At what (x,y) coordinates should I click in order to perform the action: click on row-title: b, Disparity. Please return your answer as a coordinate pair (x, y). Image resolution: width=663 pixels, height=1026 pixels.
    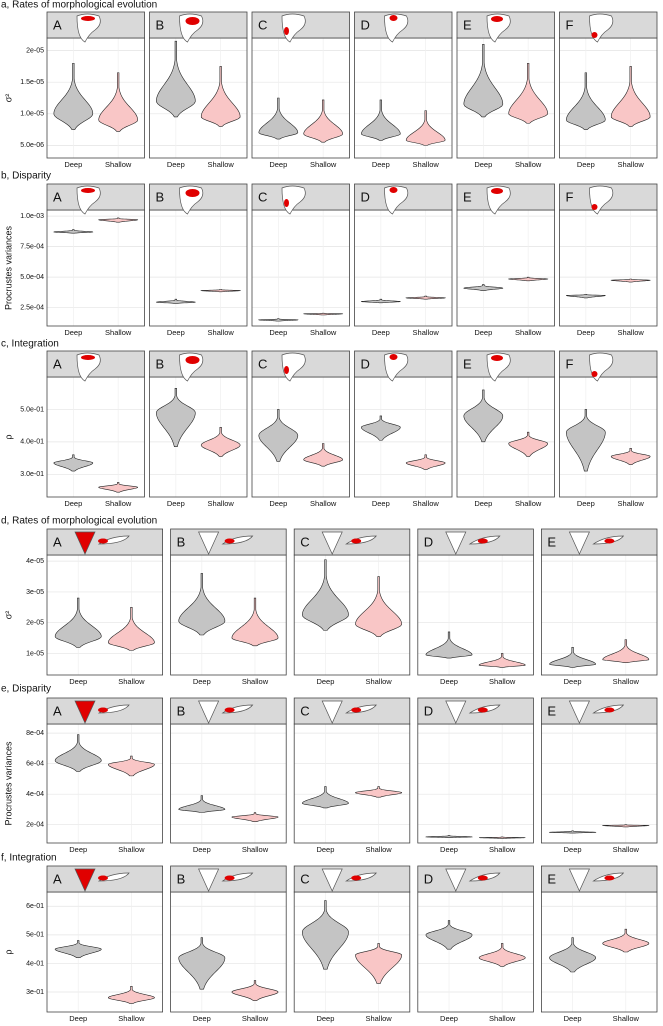
    Looking at the image, I should click on (26, 176).